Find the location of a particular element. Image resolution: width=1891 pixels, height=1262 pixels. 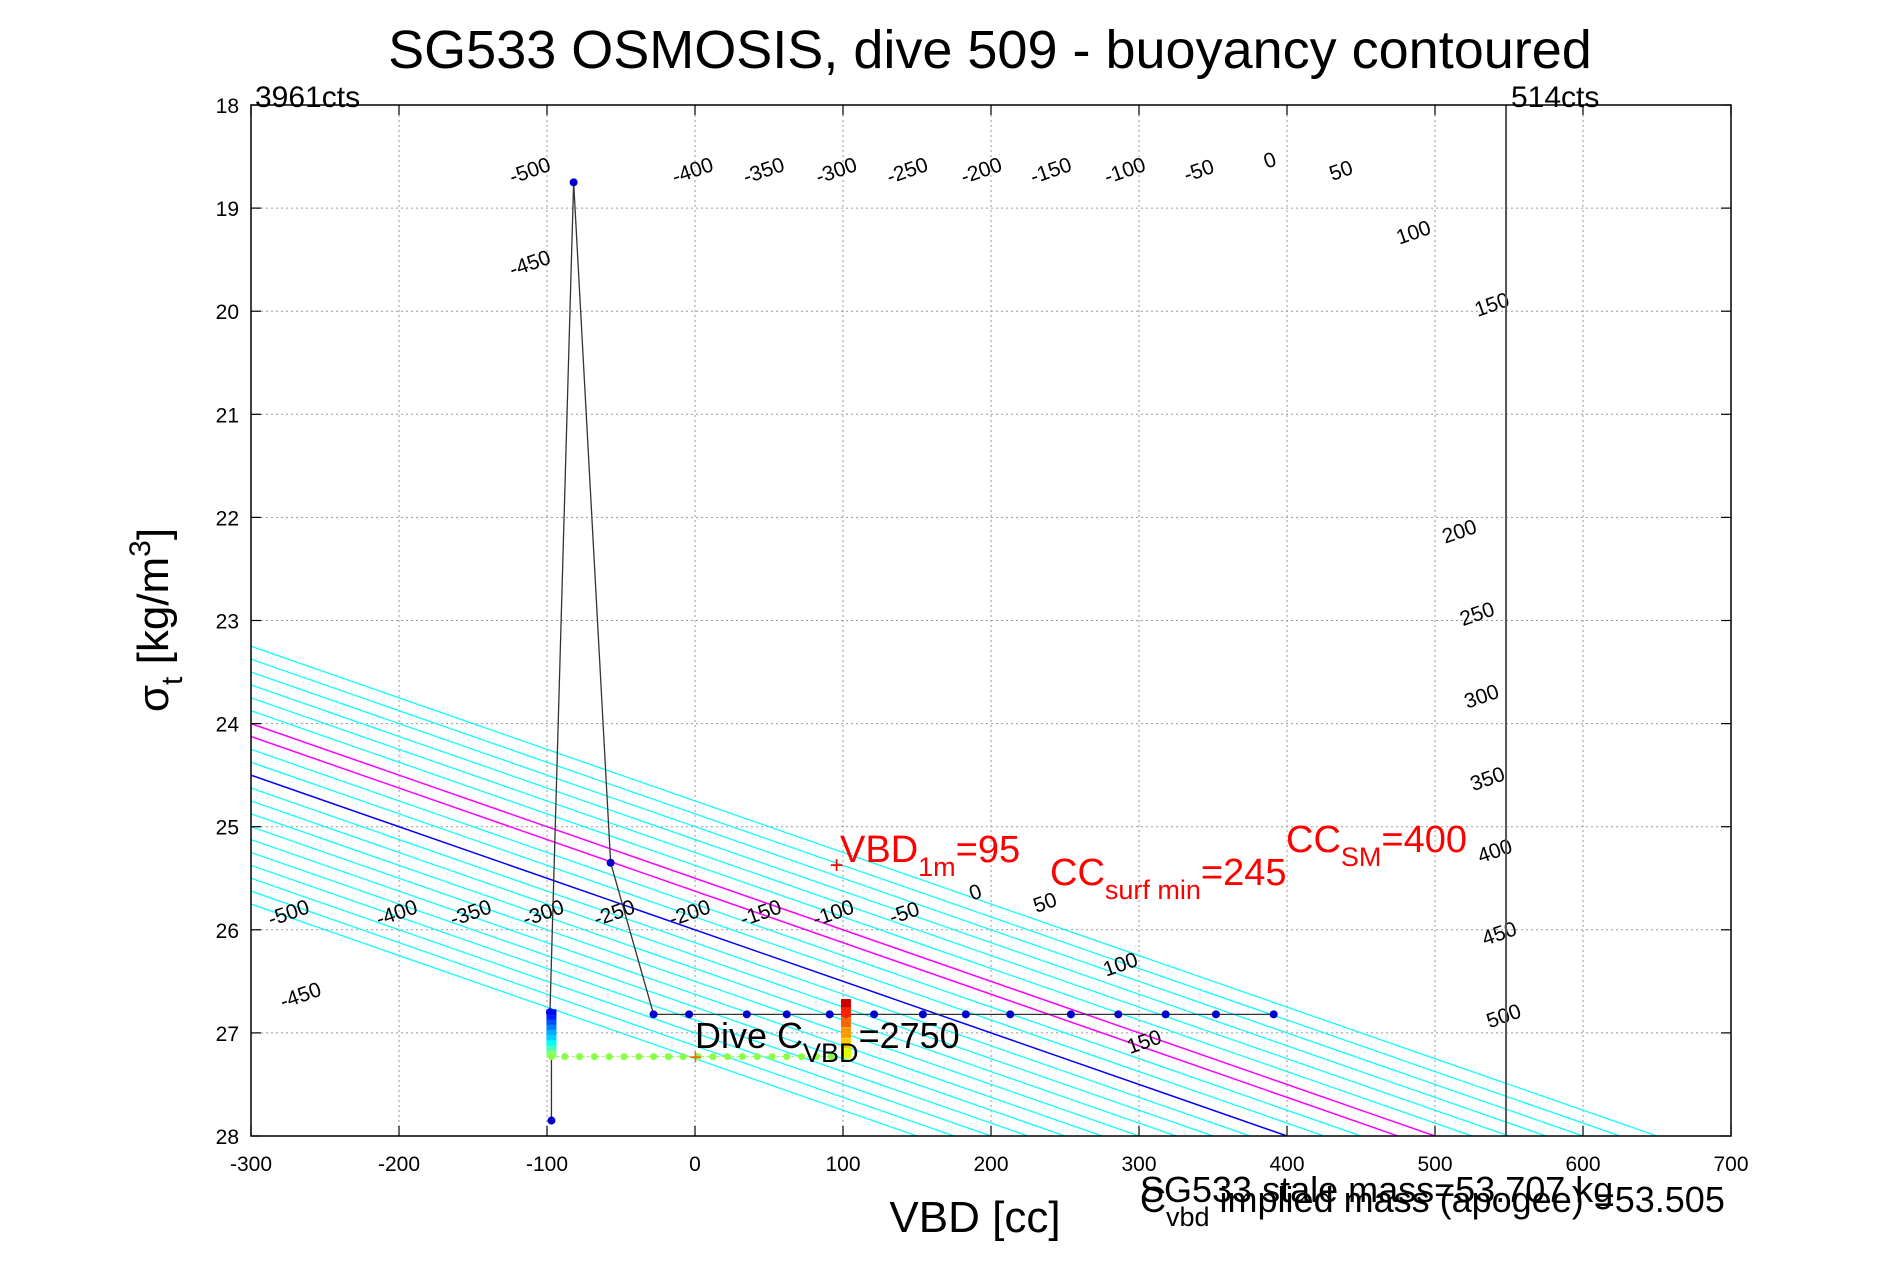

vbd1m-annotation-main: VBD is located at coordinates (879, 850).